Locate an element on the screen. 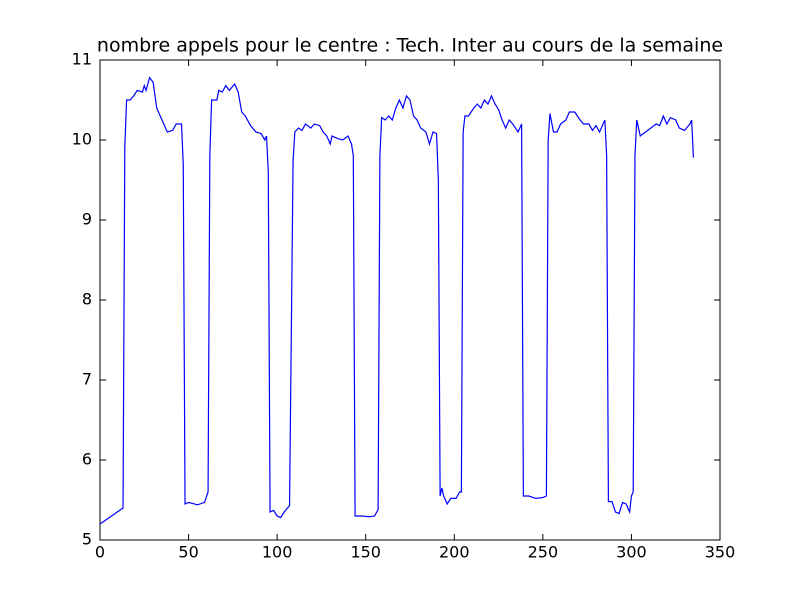 This screenshot has width=800, height=600. y-tick-label: 7 is located at coordinates (87, 379).